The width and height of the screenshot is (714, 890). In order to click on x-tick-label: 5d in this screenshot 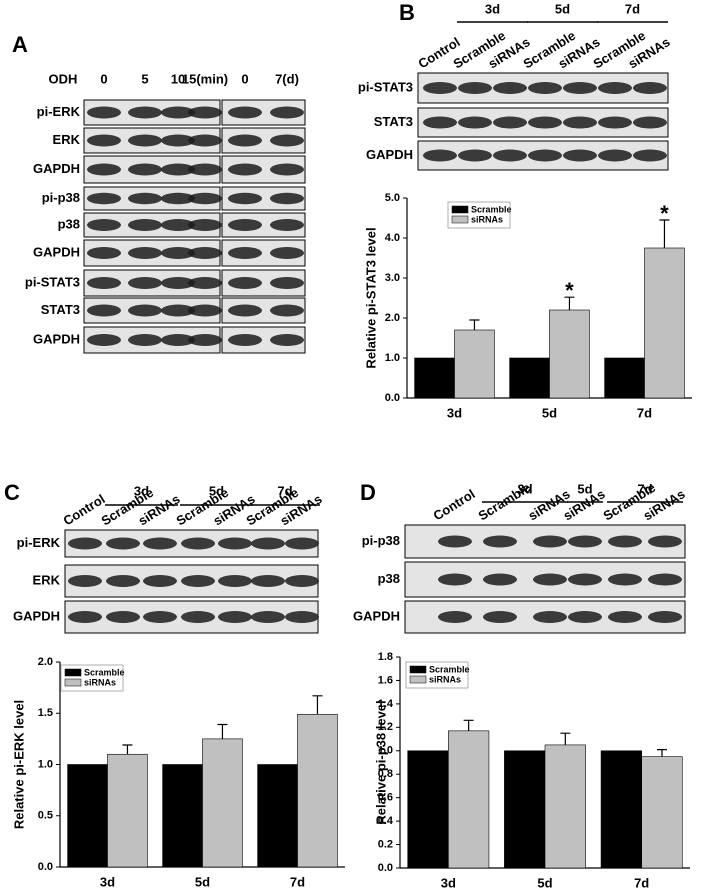, I will do `click(549, 412)`.